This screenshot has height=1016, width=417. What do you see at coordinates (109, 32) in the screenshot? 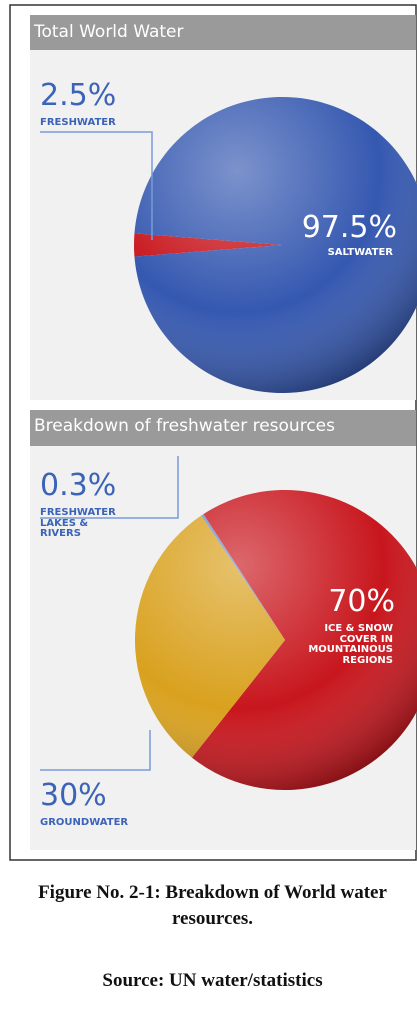
I see `chart-title: Total World Water` at bounding box center [109, 32].